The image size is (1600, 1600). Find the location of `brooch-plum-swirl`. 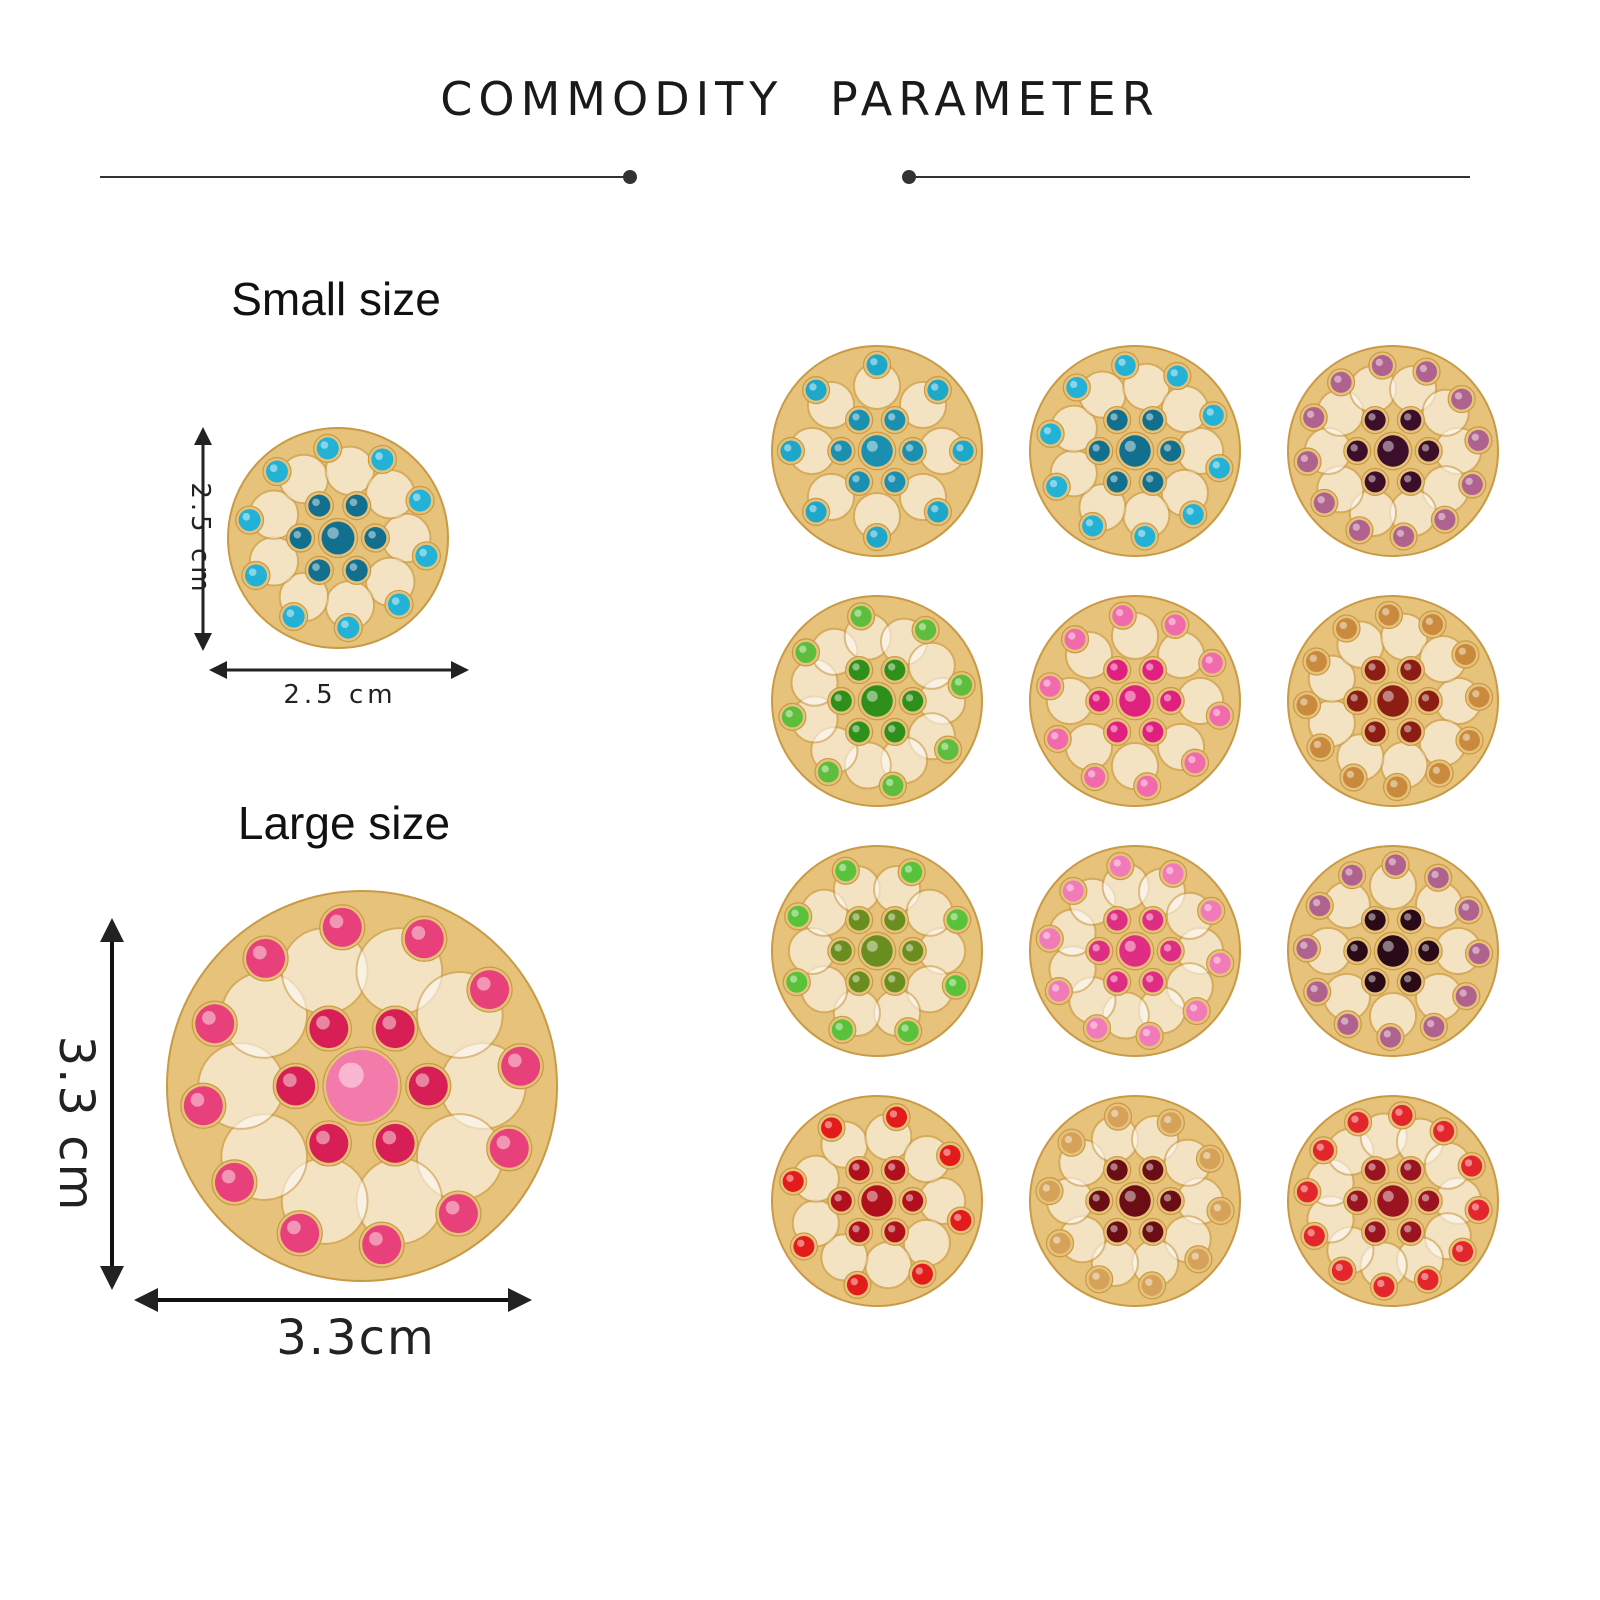

brooch-plum-swirl is located at coordinates (1393, 951).